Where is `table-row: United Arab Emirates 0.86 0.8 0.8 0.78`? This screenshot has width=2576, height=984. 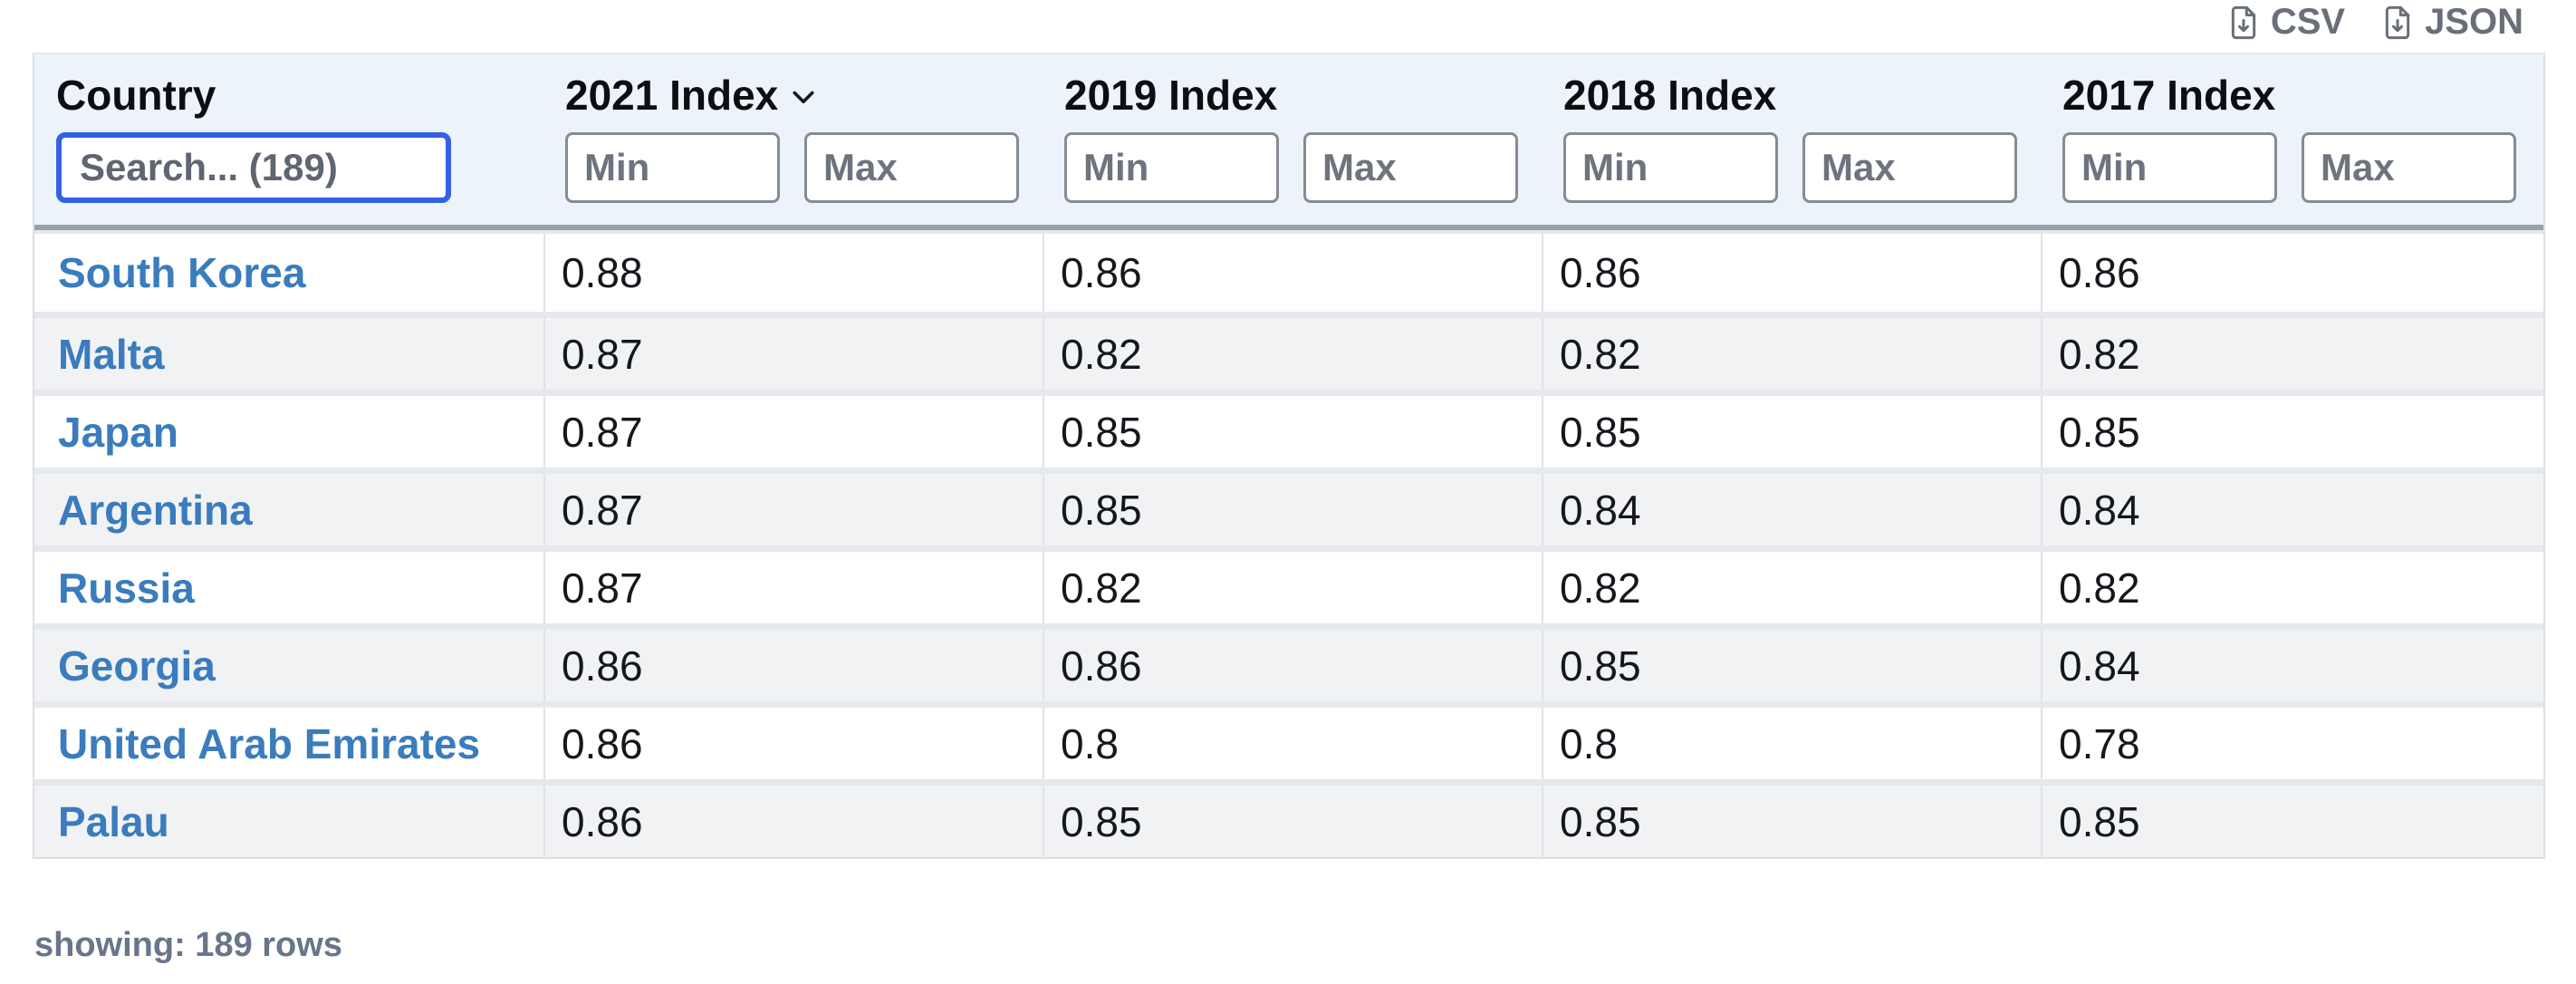 table-row: United Arab Emirates 0.86 0.8 0.8 0.78 is located at coordinates (1288, 740).